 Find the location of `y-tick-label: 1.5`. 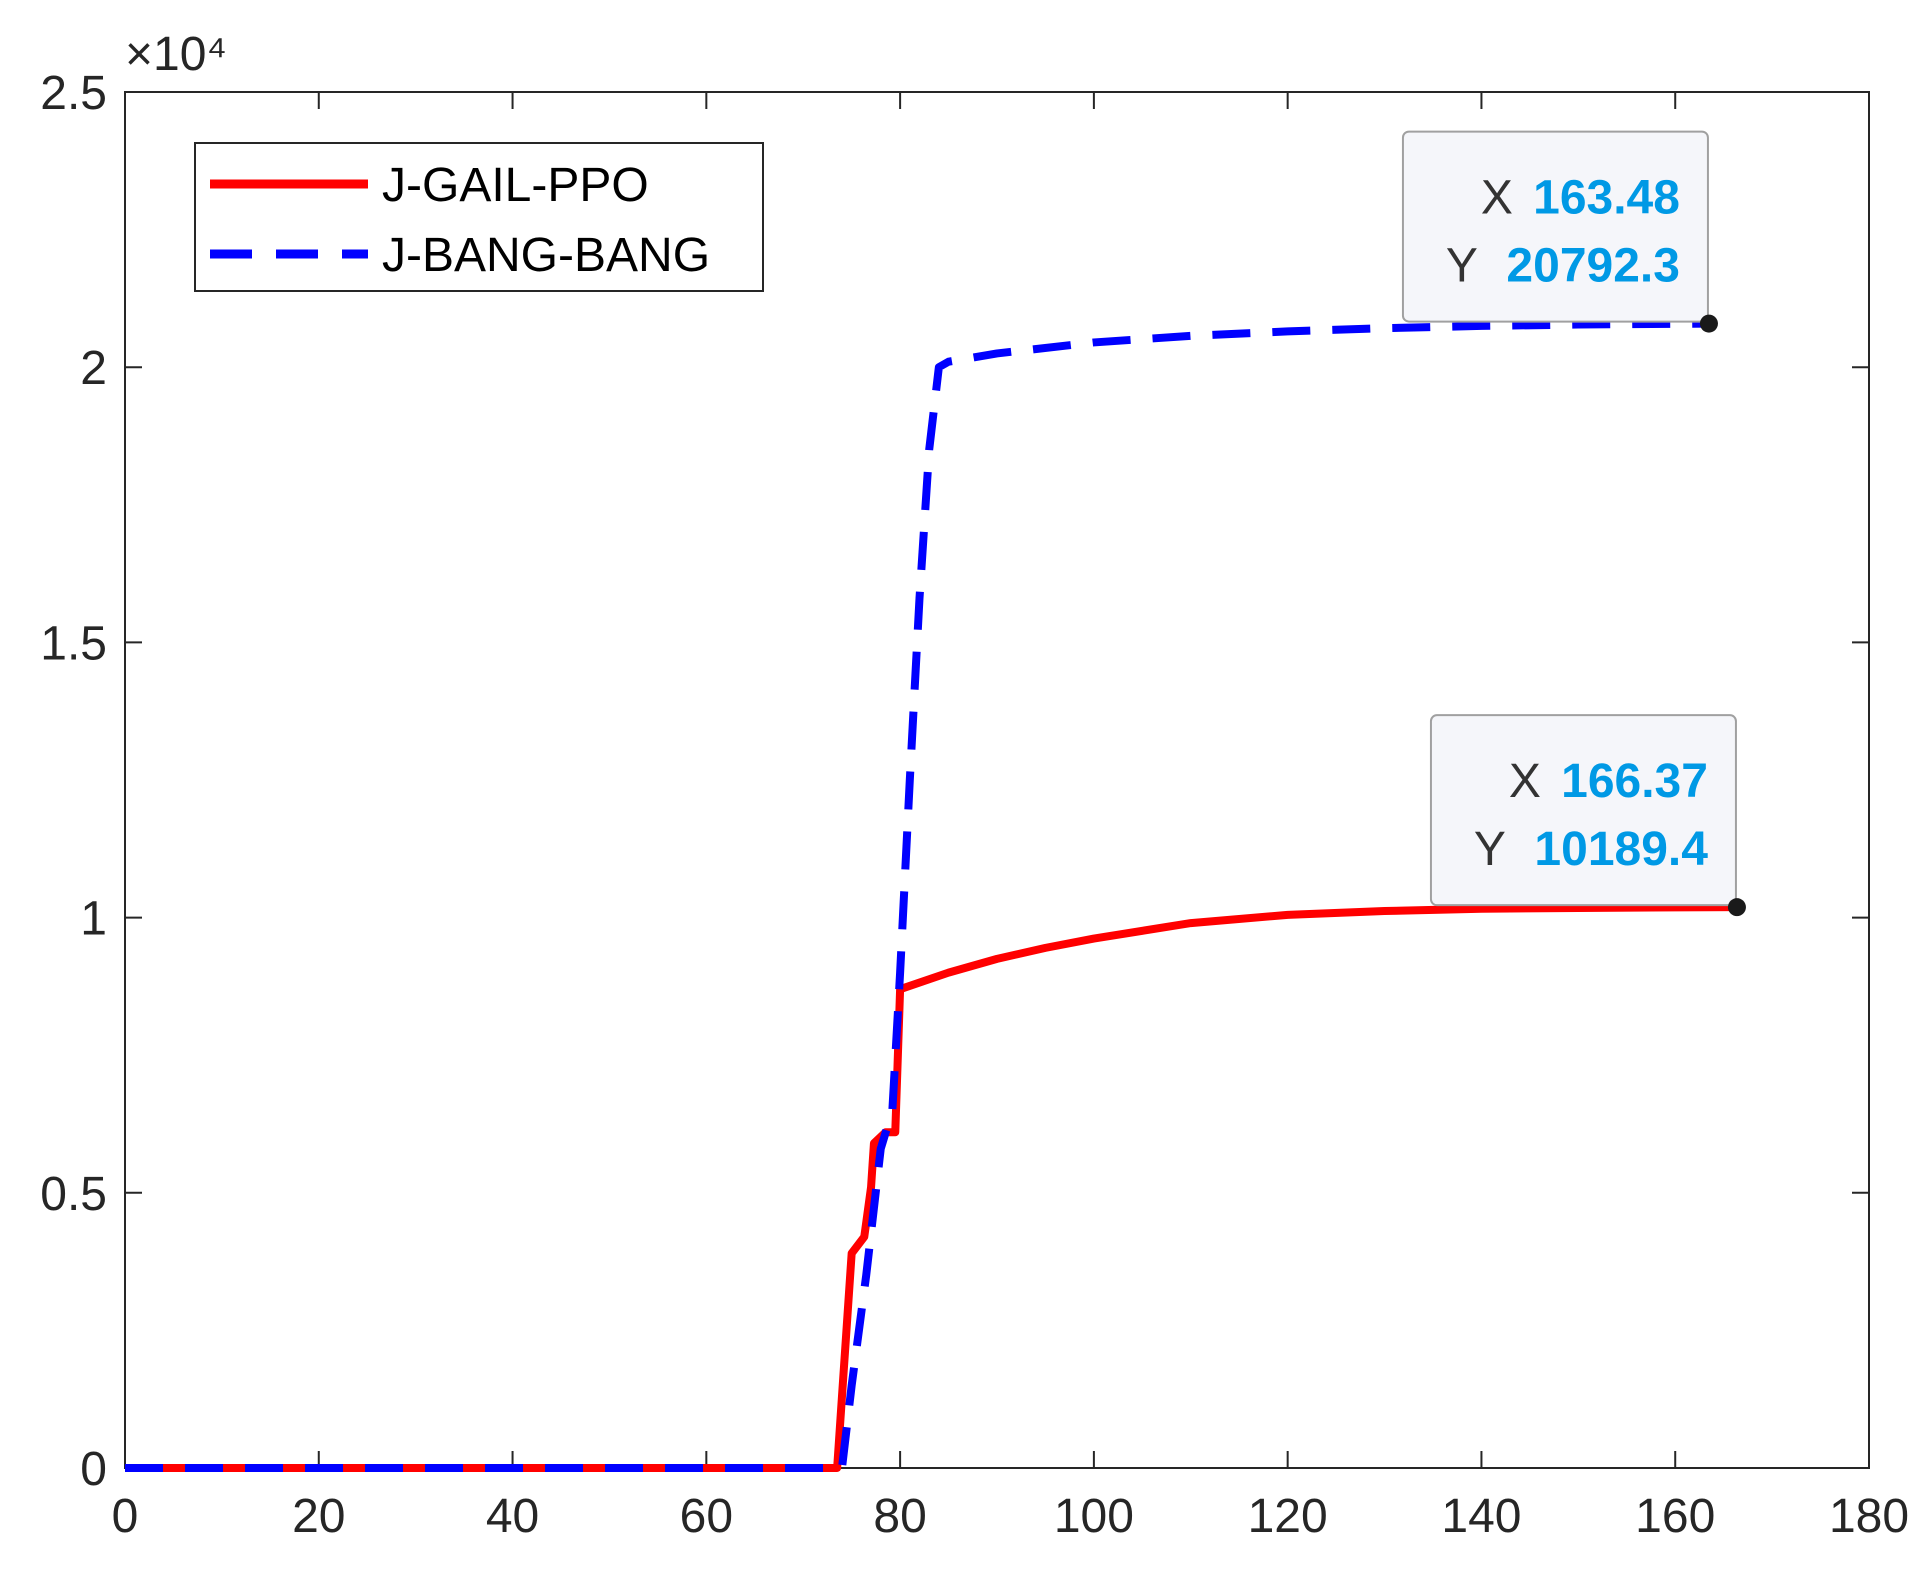

y-tick-label: 1.5 is located at coordinates (73, 643).